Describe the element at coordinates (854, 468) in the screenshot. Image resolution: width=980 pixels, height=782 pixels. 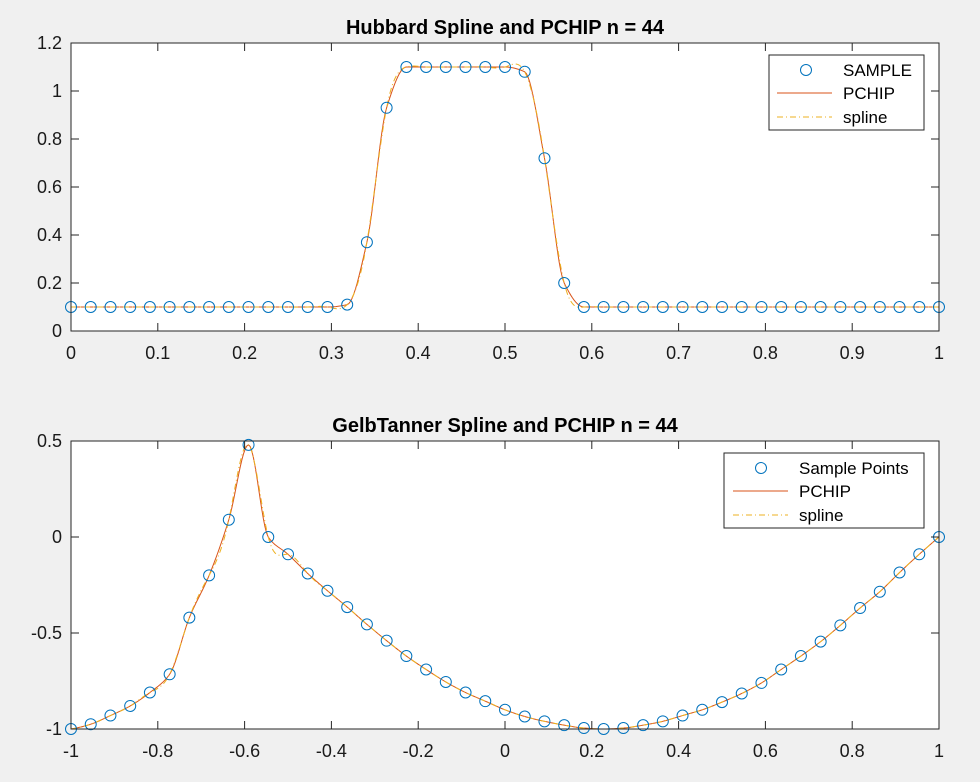
I see `legend-label-sample: Sample Points` at that location.